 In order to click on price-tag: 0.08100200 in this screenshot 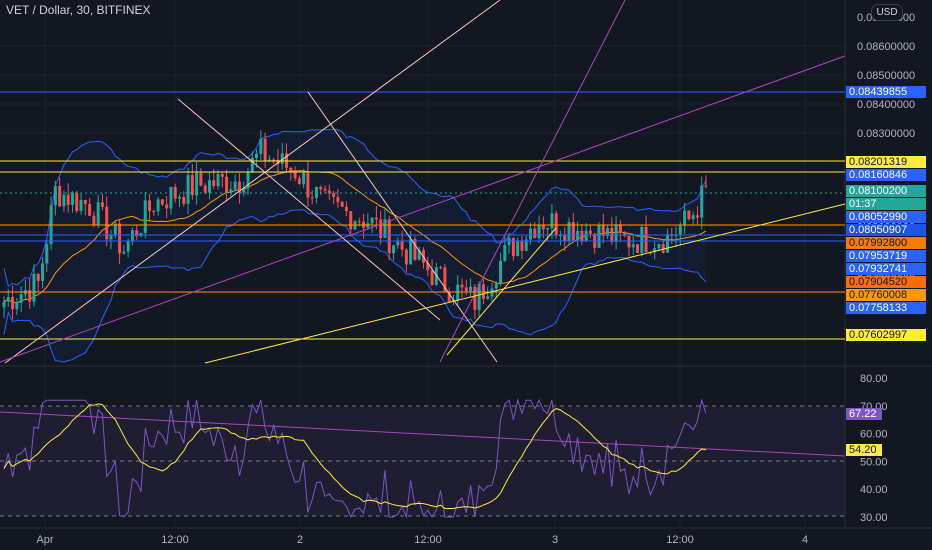, I will do `click(886, 190)`.